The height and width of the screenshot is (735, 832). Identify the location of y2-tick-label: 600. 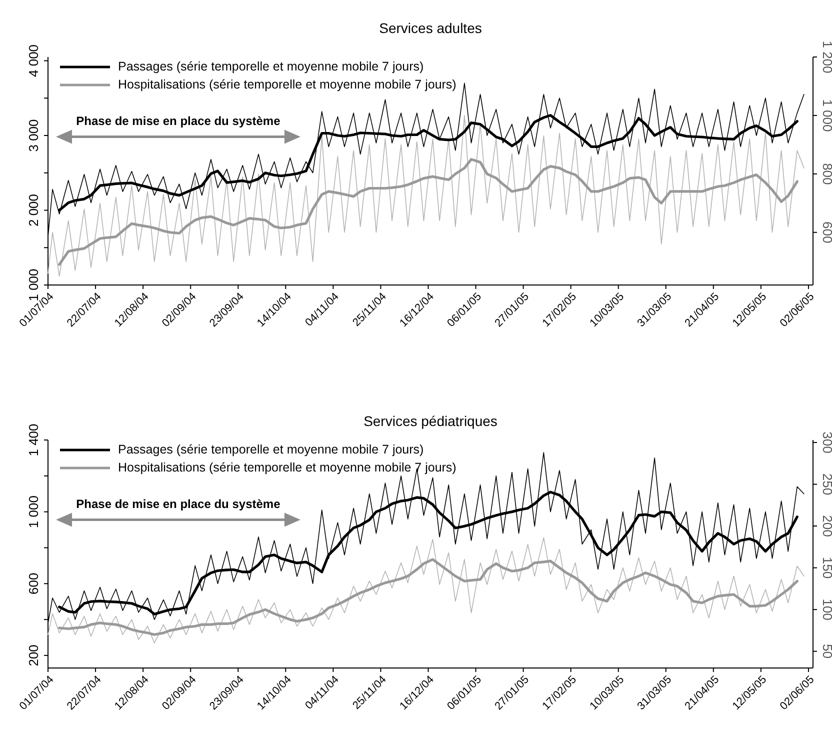
(826, 233).